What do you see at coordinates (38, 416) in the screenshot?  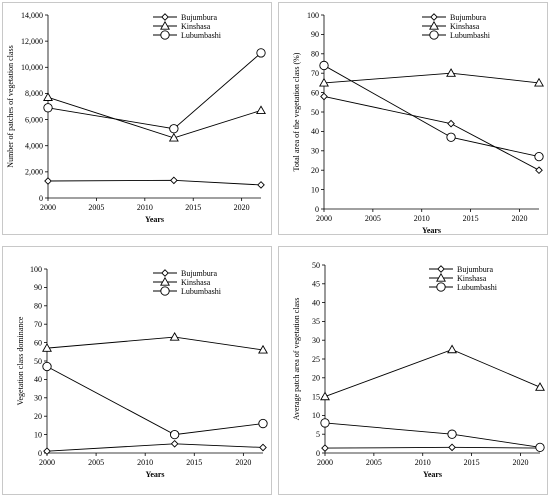 I see `y-tick-label: 20` at bounding box center [38, 416].